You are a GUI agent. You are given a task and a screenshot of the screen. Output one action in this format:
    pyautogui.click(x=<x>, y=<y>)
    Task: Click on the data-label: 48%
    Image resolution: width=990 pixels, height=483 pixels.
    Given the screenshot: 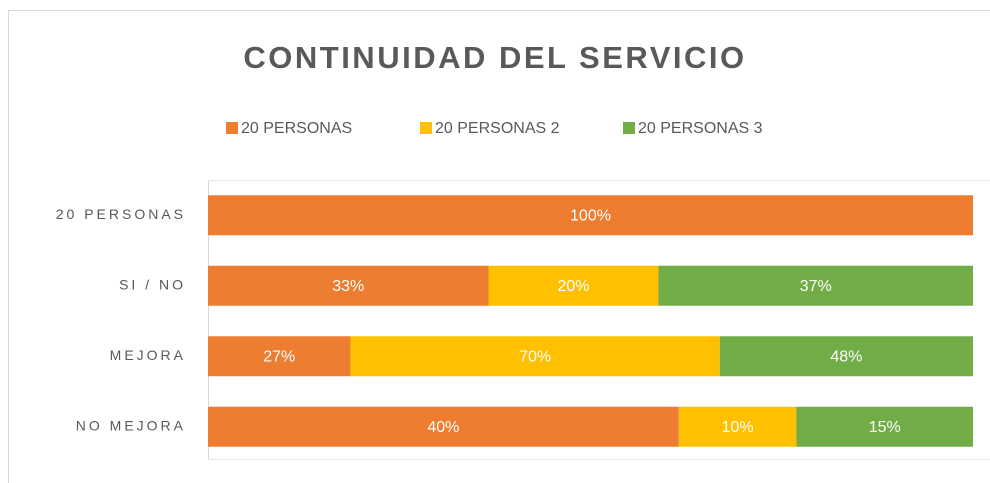 What is the action you would take?
    pyautogui.click(x=846, y=356)
    